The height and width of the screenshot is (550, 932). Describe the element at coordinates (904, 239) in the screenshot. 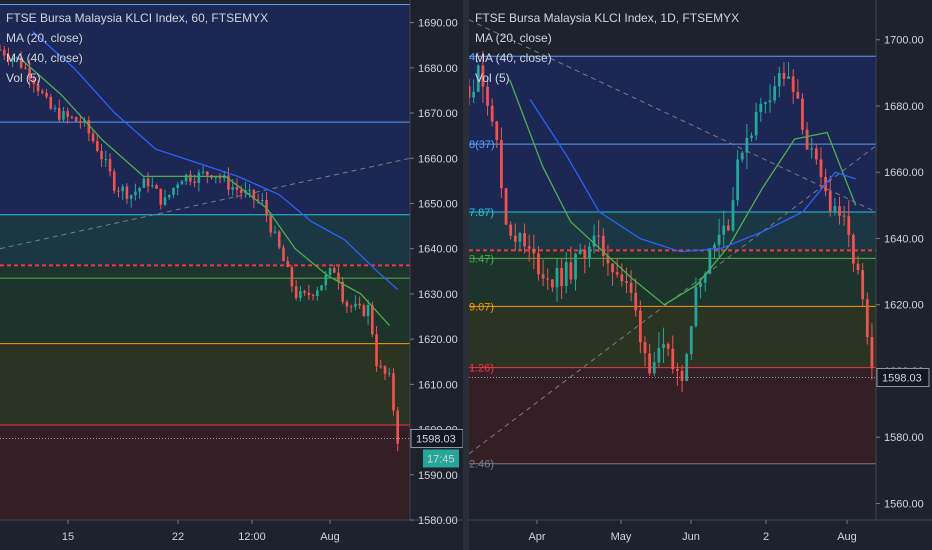

I see `y-tick-label: 1640.00` at that location.